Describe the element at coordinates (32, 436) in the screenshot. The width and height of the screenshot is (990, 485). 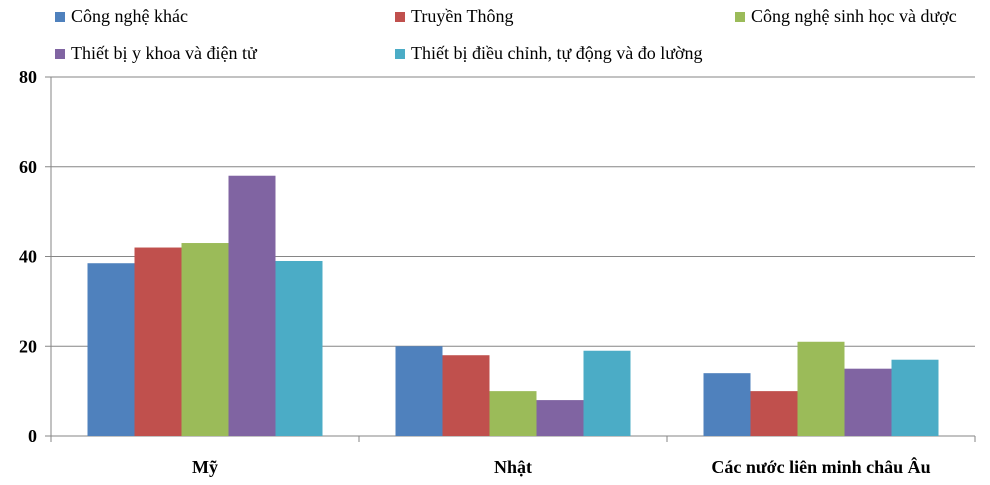
I see `y-tick-label: 0` at that location.